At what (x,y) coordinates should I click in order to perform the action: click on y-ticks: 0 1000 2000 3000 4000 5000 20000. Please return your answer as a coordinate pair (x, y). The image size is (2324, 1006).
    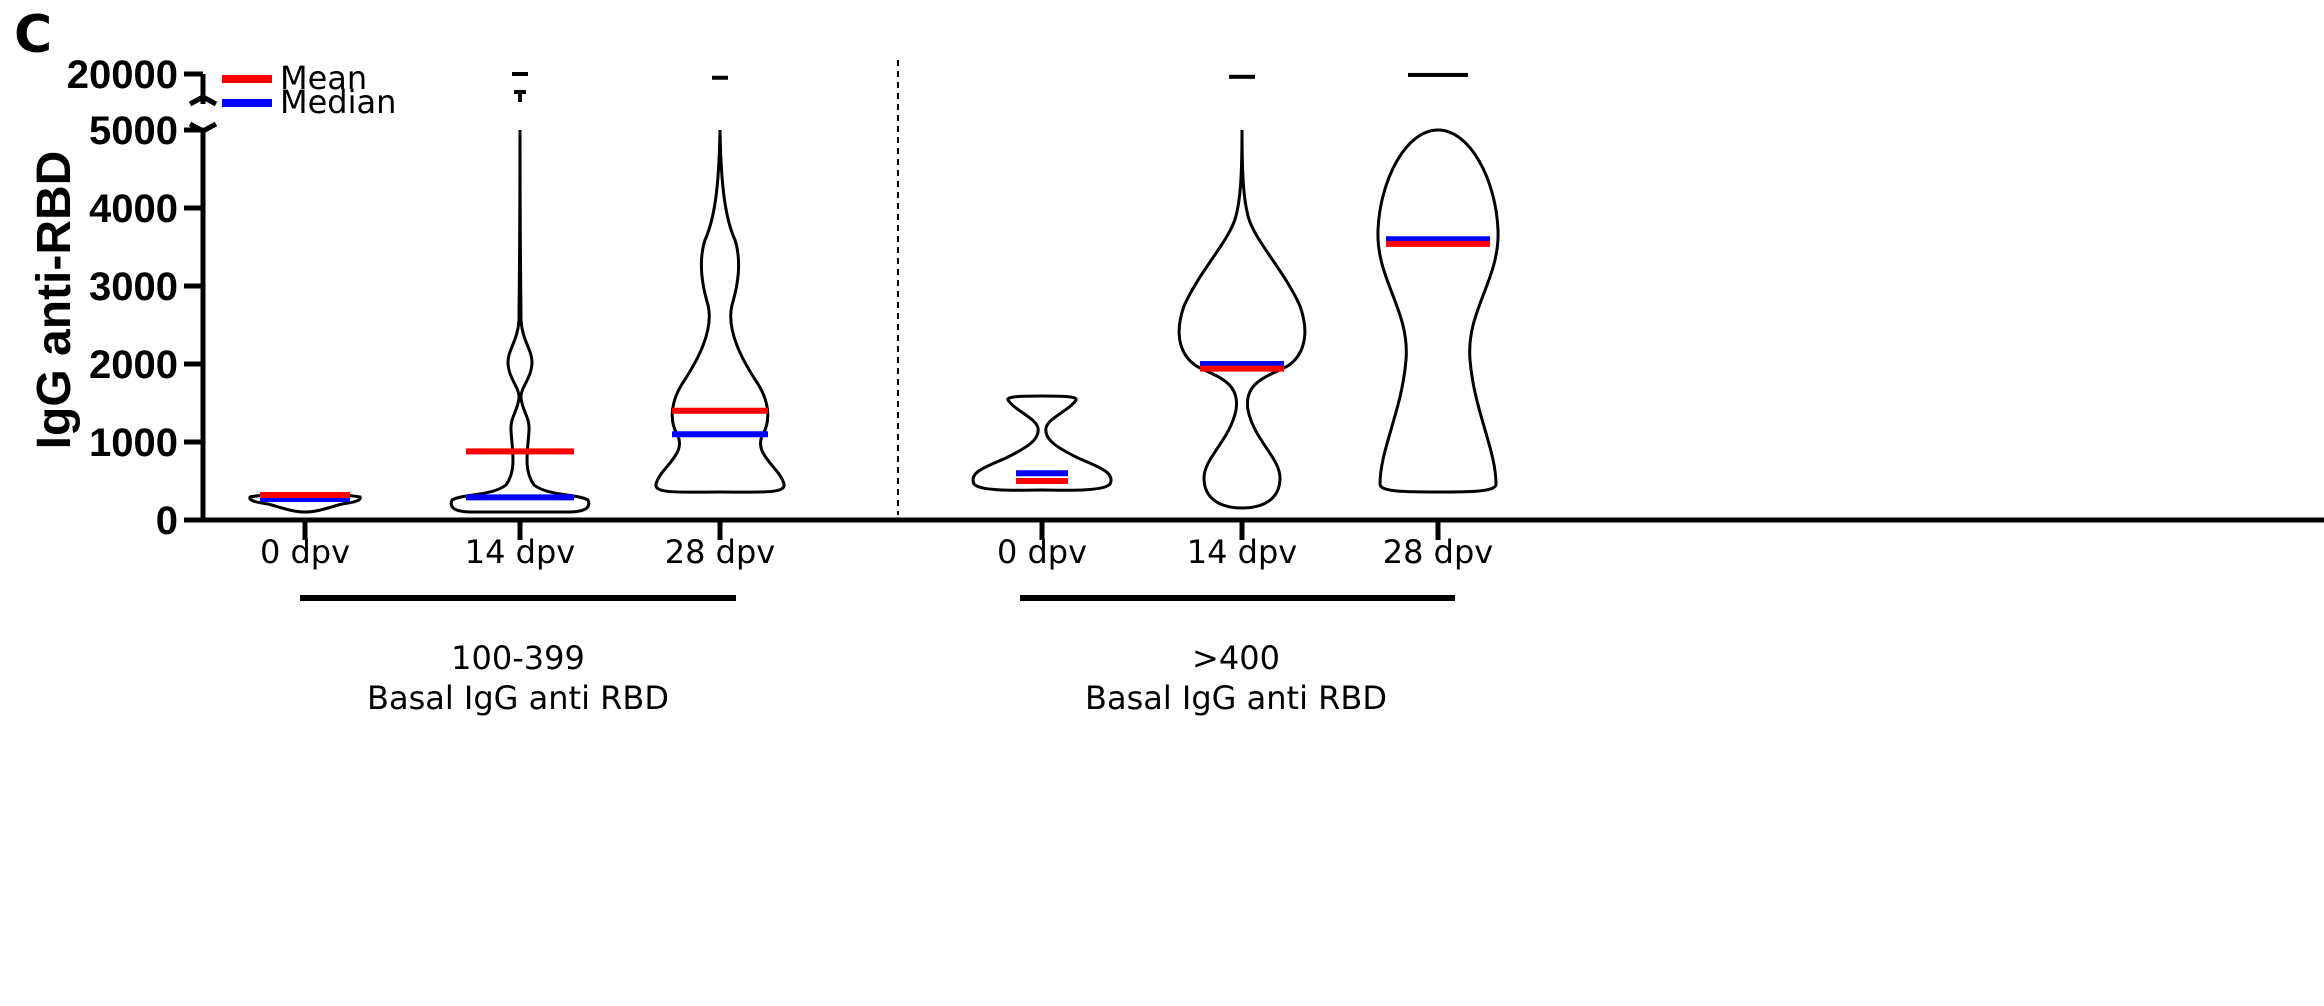
    Looking at the image, I should click on (135, 298).